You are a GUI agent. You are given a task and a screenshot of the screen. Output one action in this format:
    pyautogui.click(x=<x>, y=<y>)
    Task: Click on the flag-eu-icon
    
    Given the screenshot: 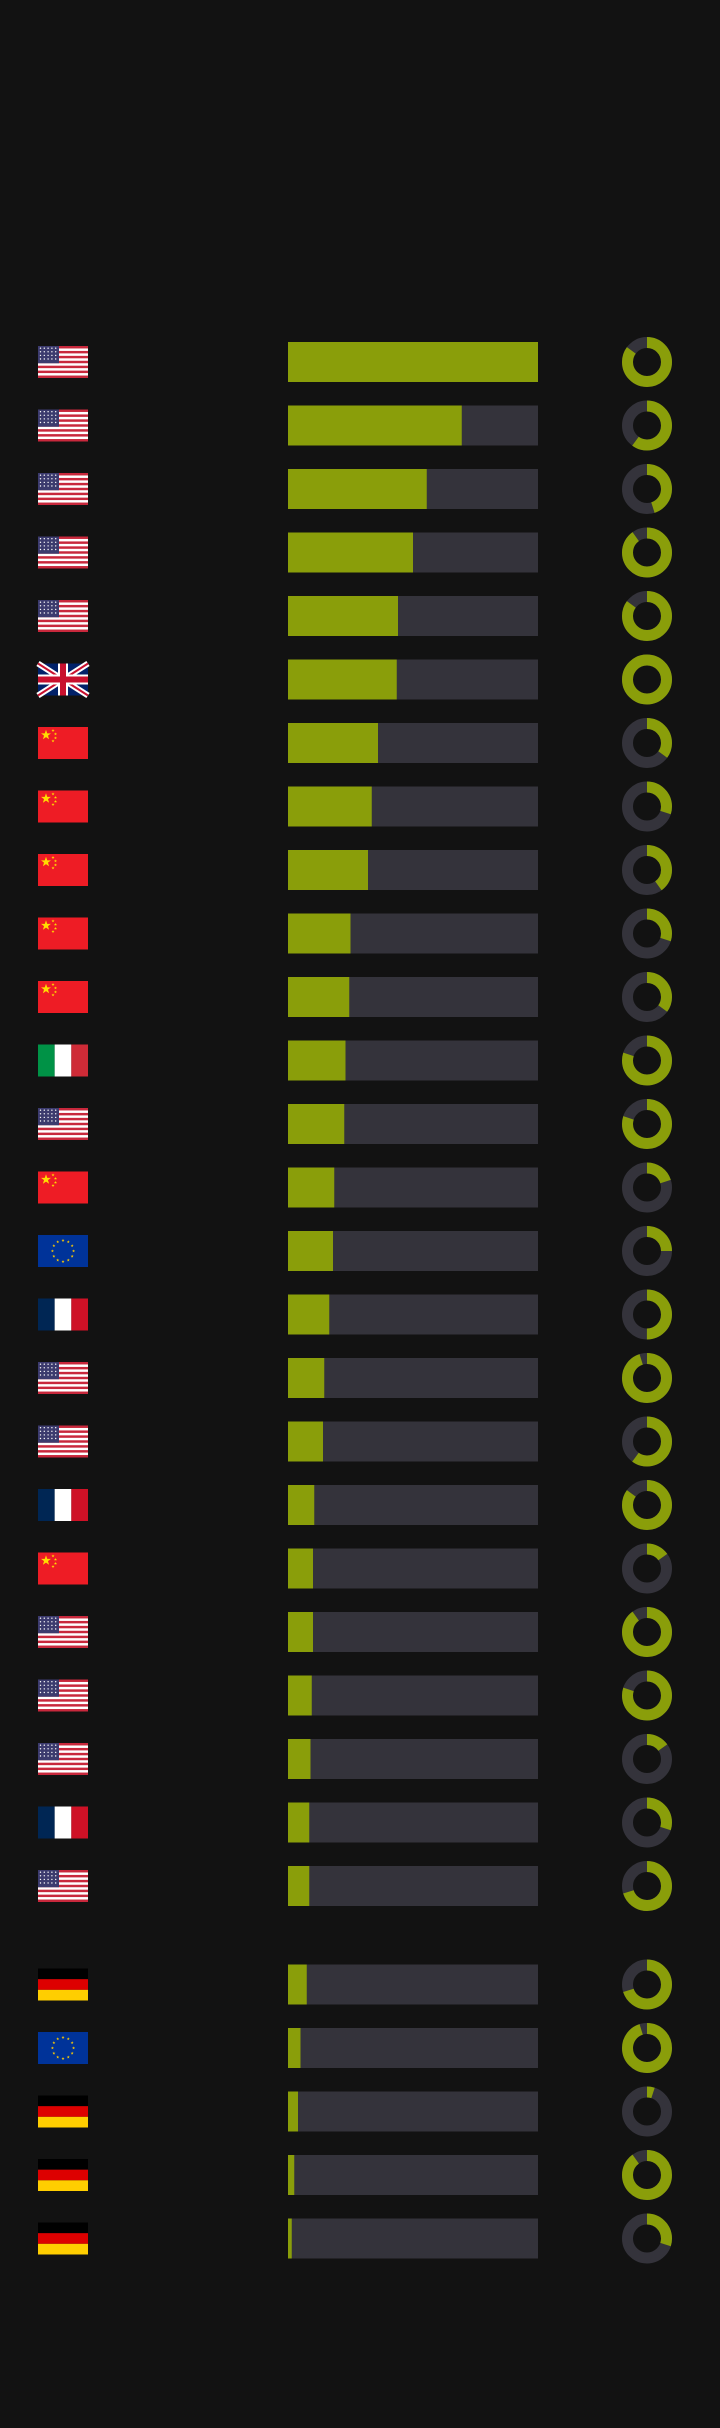 What is the action you would take?
    pyautogui.click(x=63, y=2048)
    